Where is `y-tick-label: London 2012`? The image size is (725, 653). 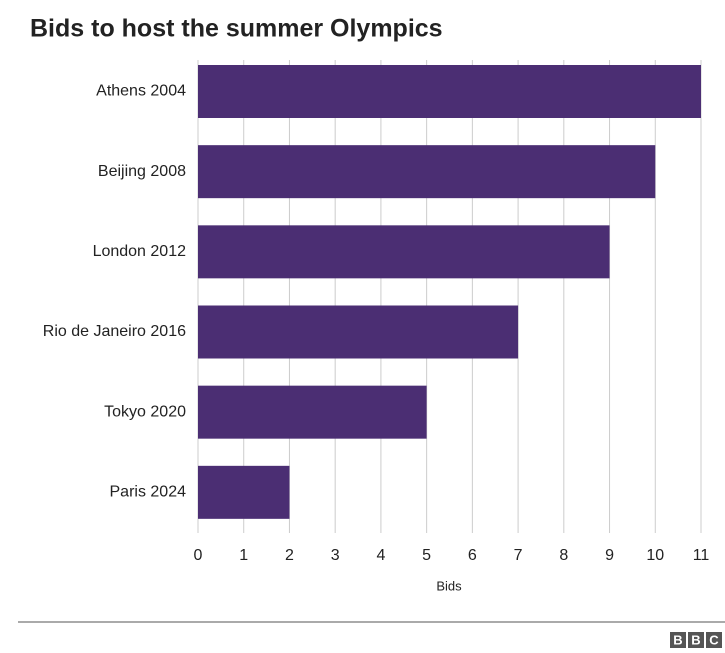 y-tick-label: London 2012 is located at coordinates (140, 251).